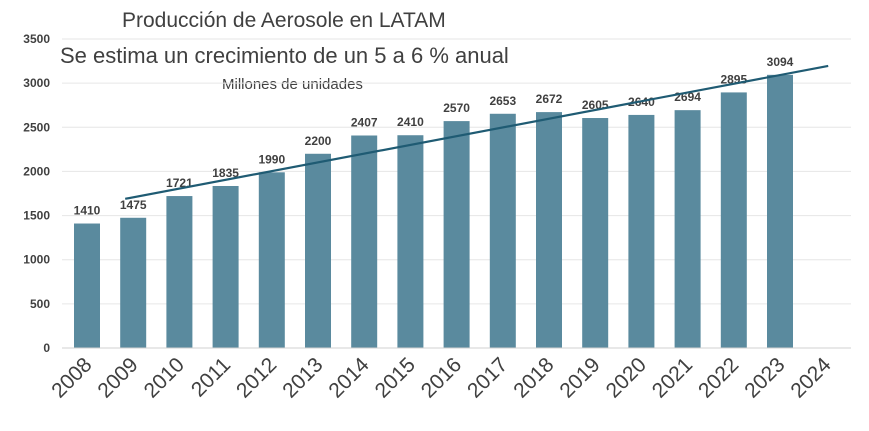 The width and height of the screenshot is (869, 431). I want to click on data-label-2014: 2407, so click(364, 122).